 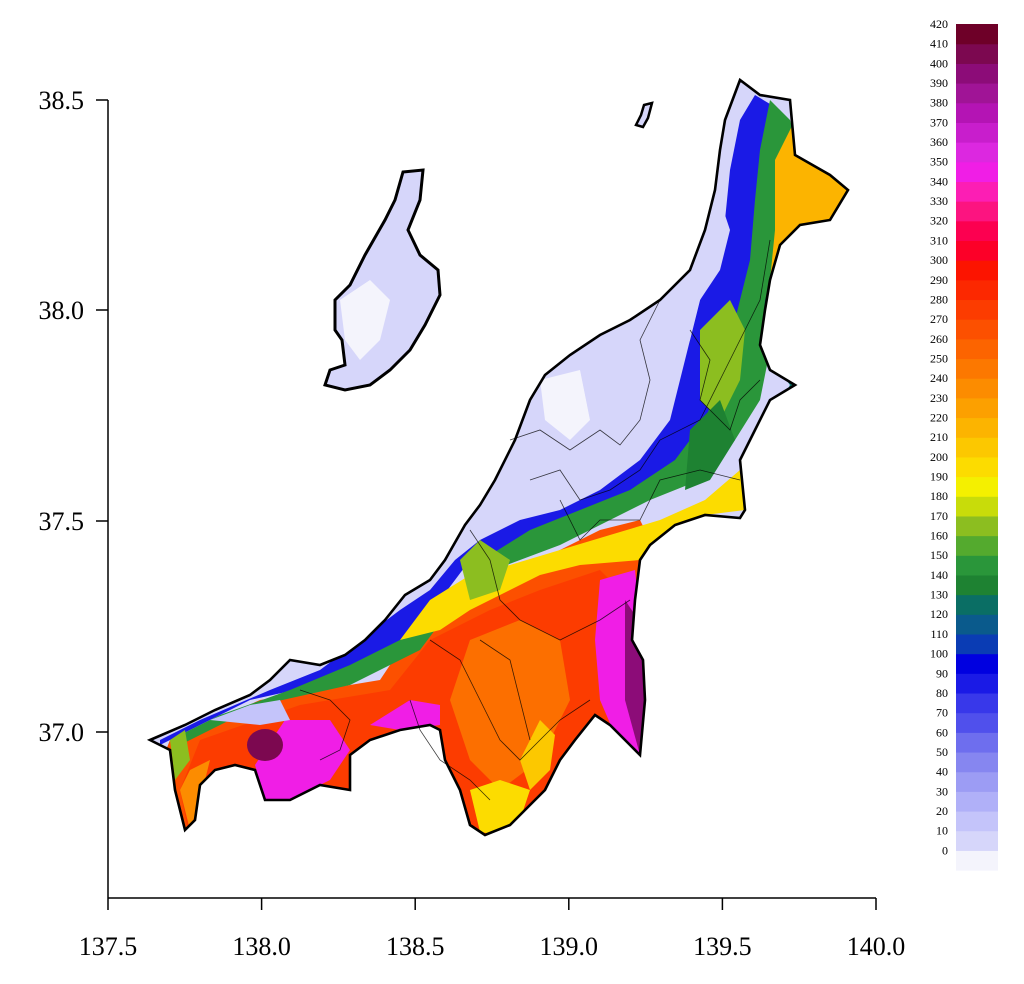 I want to click on colorbar-label: 270, so click(x=939, y=319).